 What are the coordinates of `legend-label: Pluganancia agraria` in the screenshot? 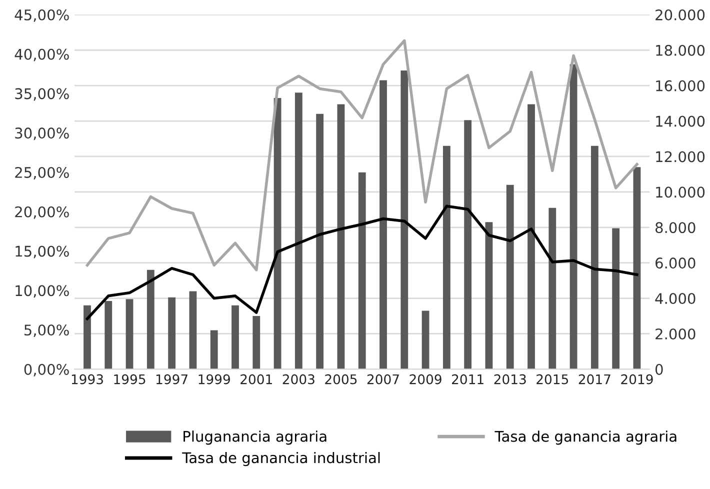 It's located at (255, 437).